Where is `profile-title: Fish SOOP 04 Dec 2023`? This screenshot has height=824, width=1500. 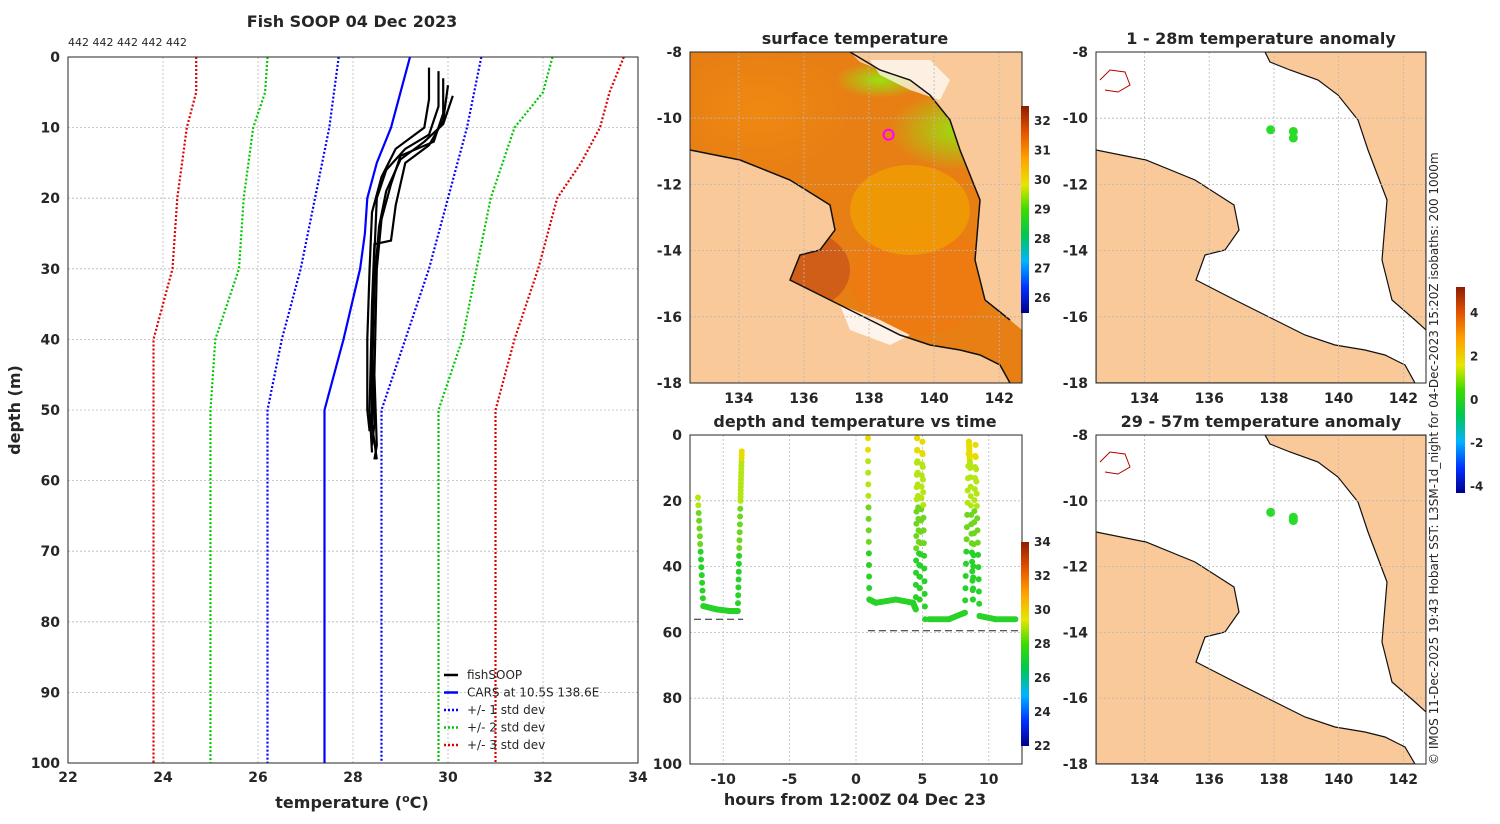 profile-title: Fish SOOP 04 Dec 2023 is located at coordinates (352, 21).